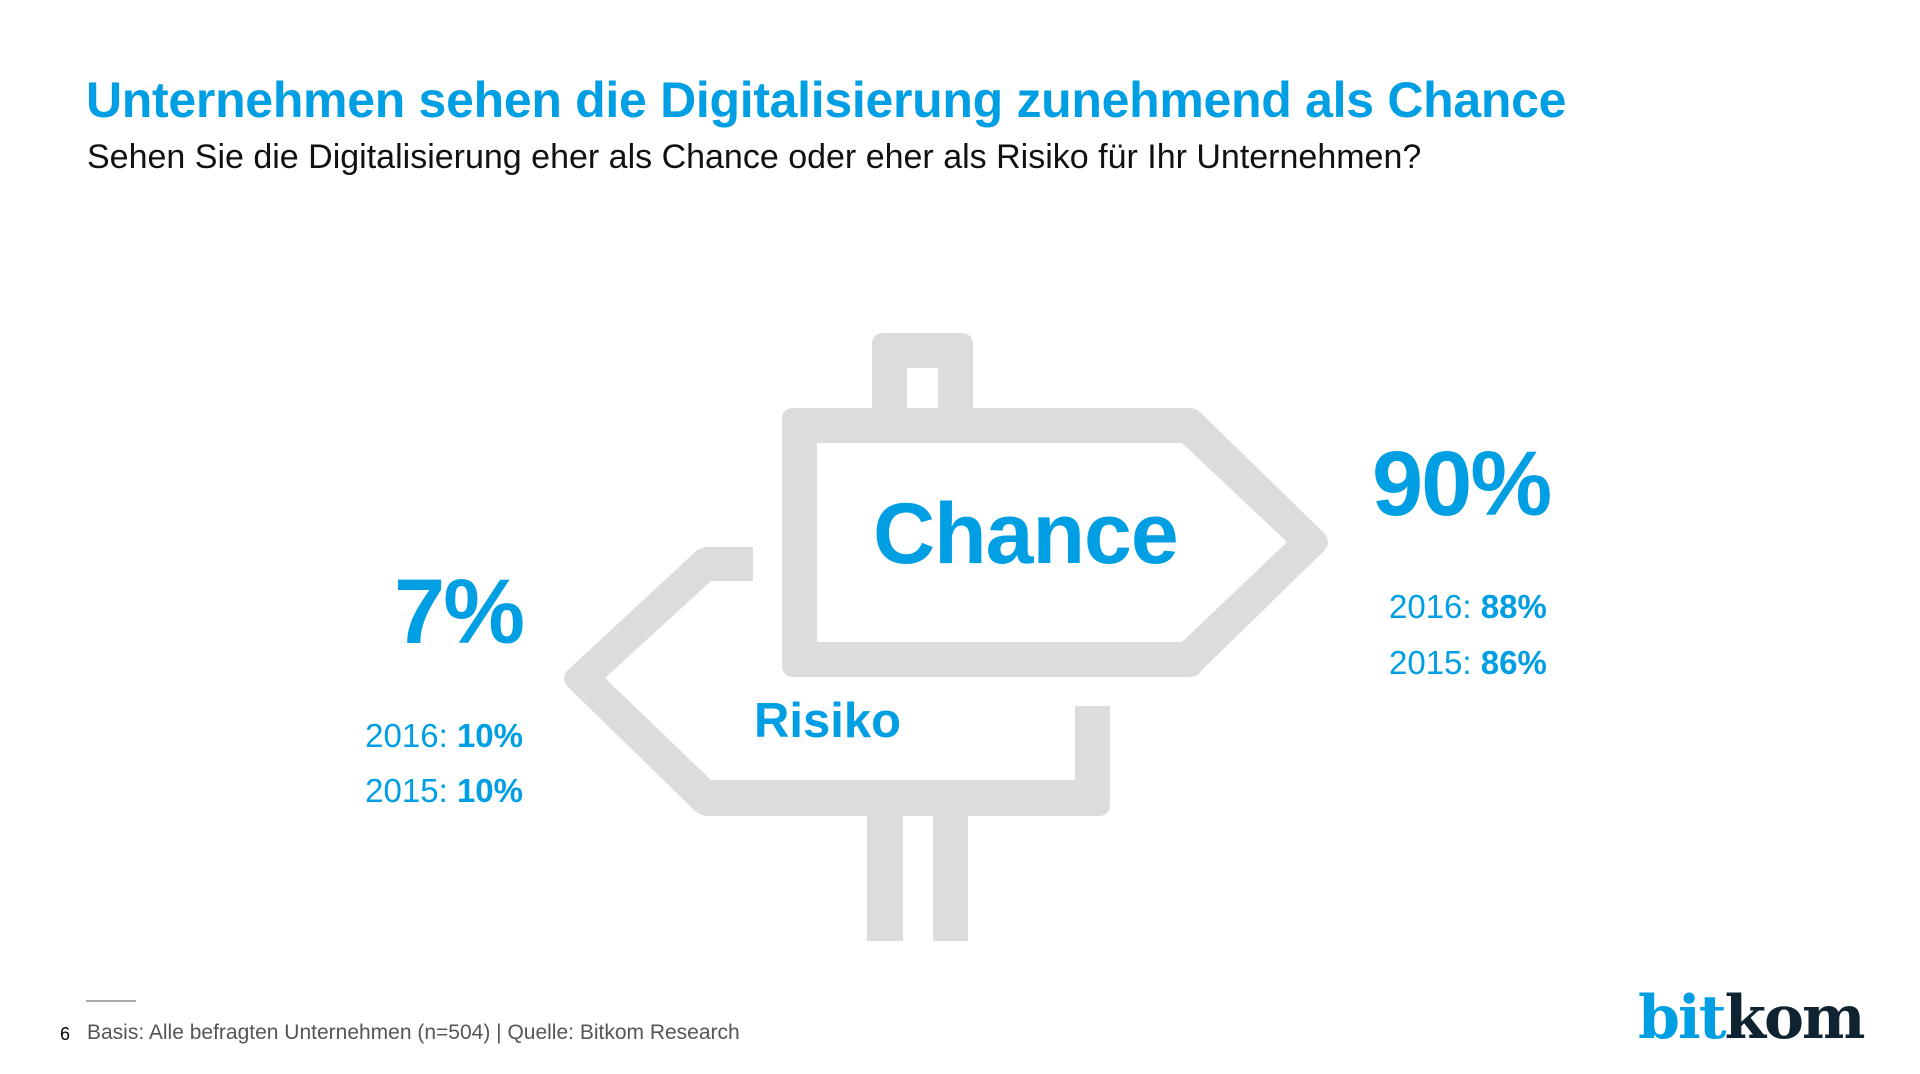 This screenshot has width=1920, height=1074. I want to click on logo-part-kom: kom, so click(1794, 1018).